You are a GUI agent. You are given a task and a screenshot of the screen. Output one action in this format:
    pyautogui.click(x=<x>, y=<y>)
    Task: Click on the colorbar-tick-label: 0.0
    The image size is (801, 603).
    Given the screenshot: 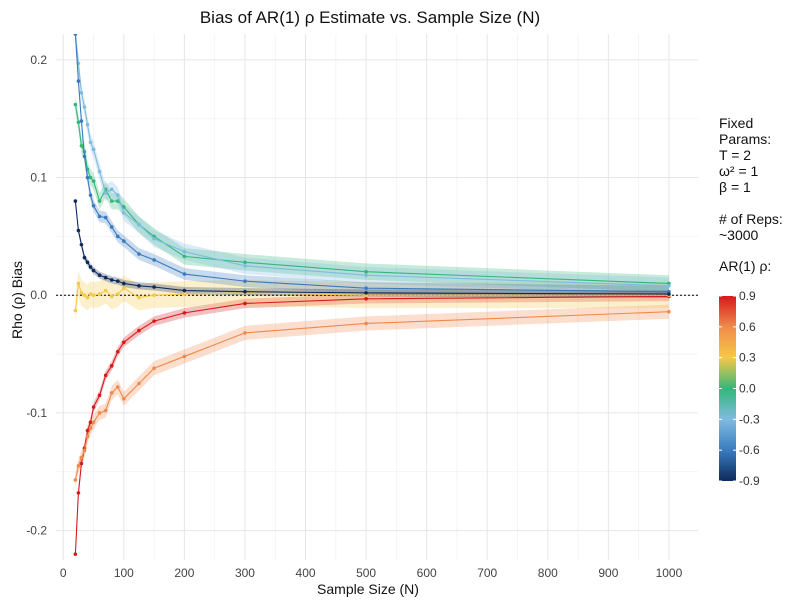 What is the action you would take?
    pyautogui.click(x=747, y=389)
    